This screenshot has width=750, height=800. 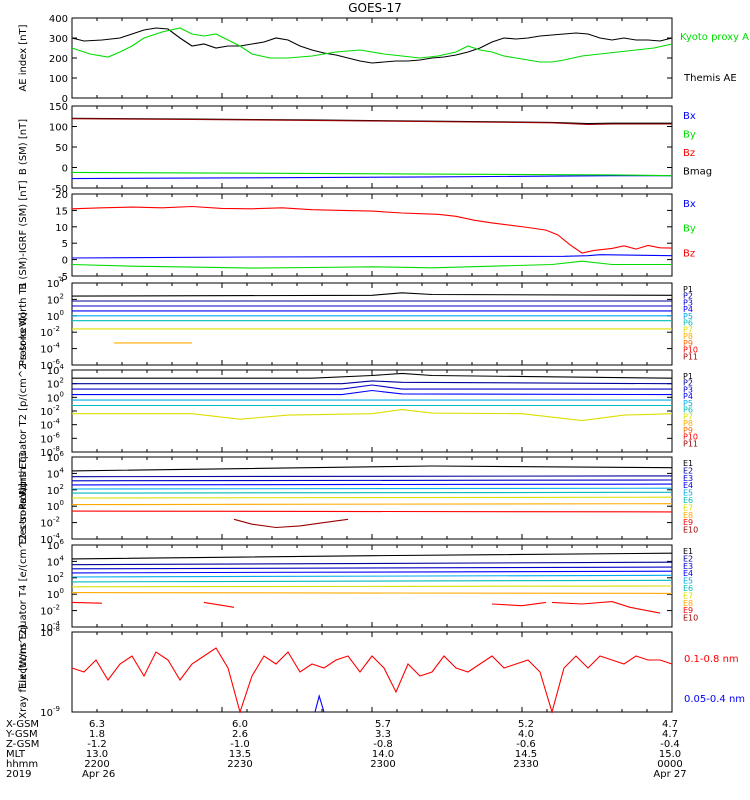 What do you see at coordinates (61, 148) in the screenshot?
I see `y-tick-label: 50` at bounding box center [61, 148].